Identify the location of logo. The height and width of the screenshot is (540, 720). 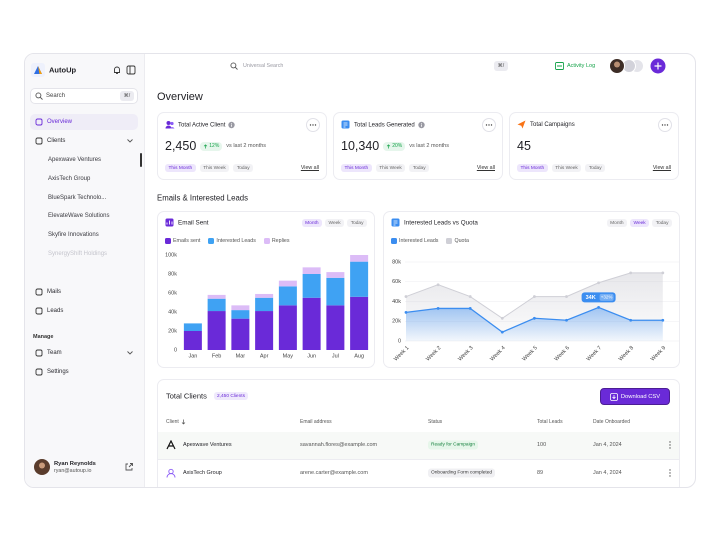
(38, 70).